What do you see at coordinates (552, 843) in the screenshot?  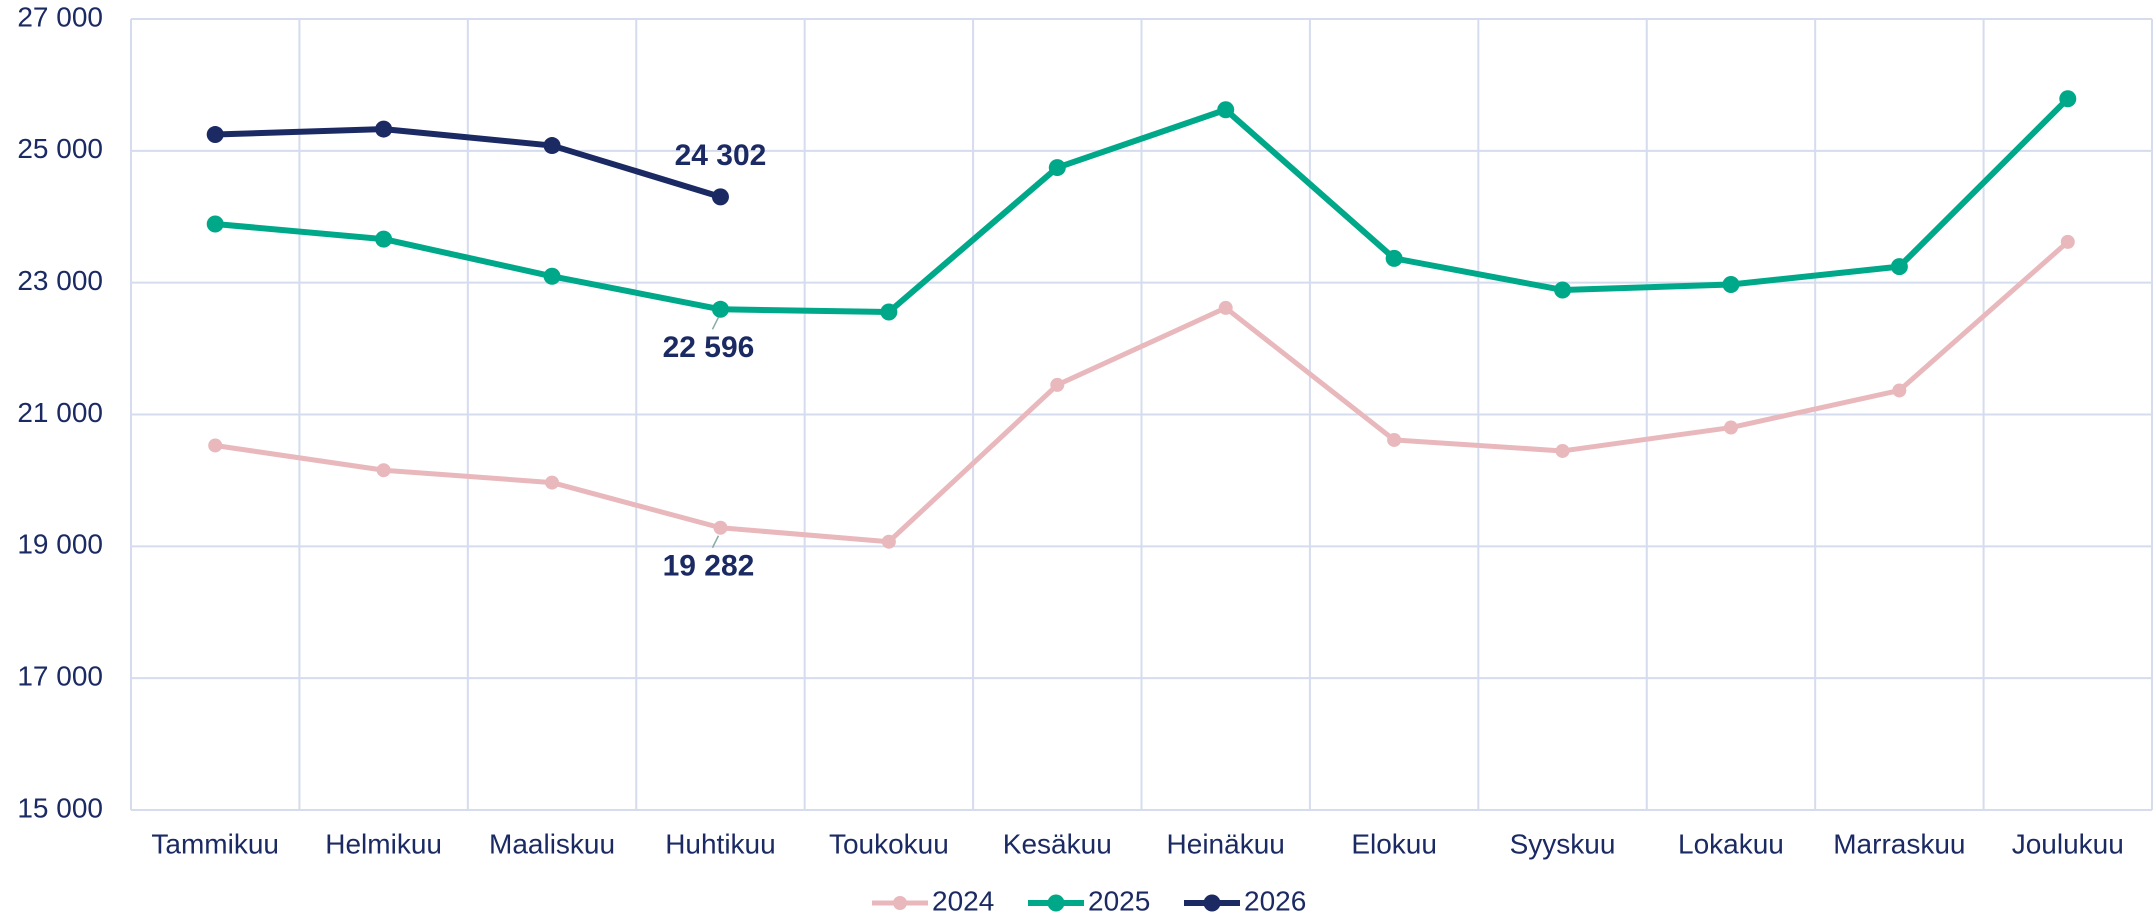 I see `x-tick-label: Maaliskuu` at bounding box center [552, 843].